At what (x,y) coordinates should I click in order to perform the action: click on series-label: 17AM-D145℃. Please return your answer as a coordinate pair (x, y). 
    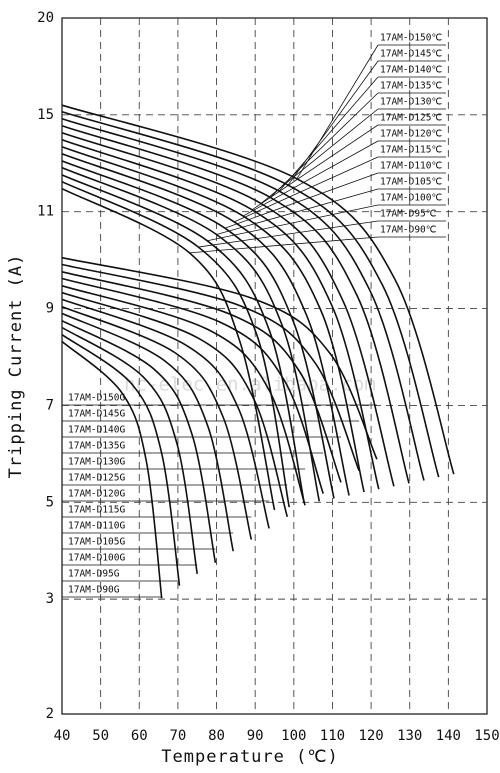
    Looking at the image, I should click on (411, 54).